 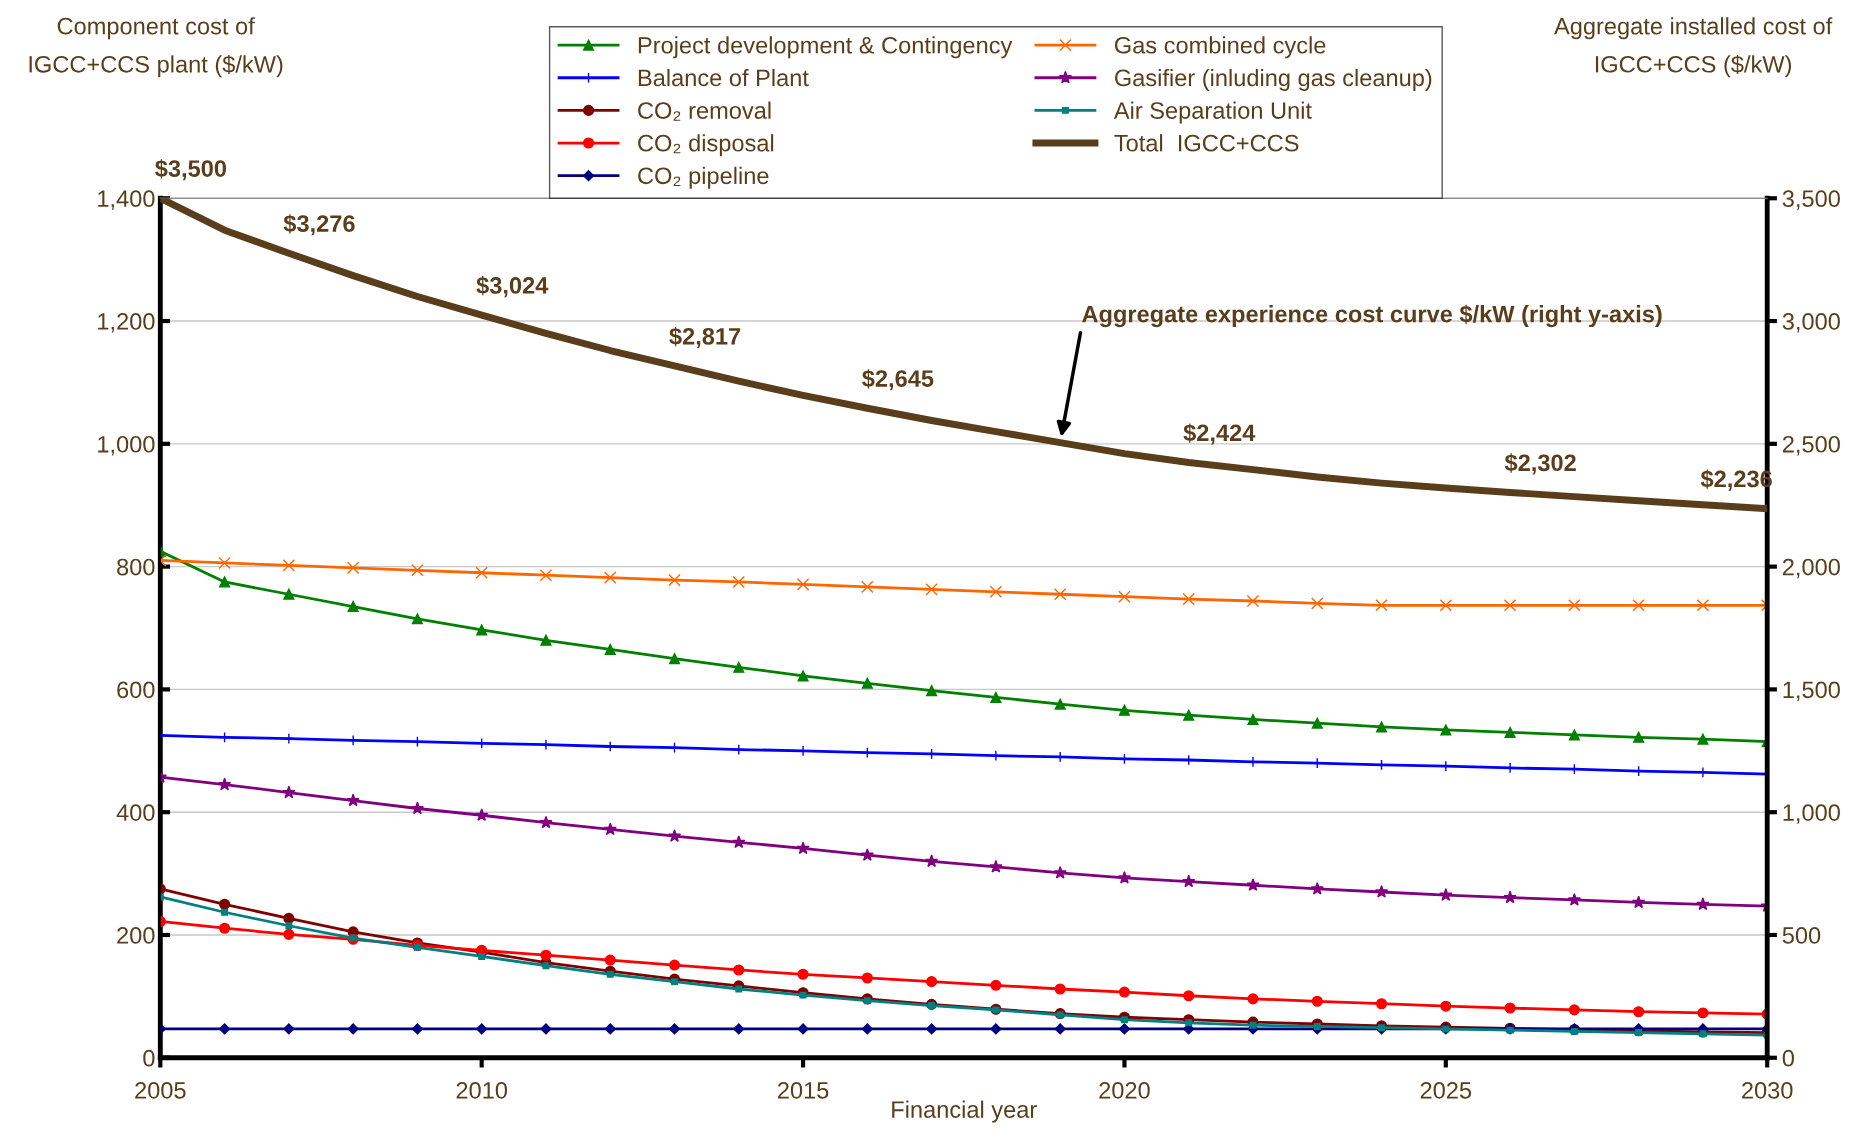 What do you see at coordinates (1811, 323) in the screenshot?
I see `y2-tick-label: 3,000` at bounding box center [1811, 323].